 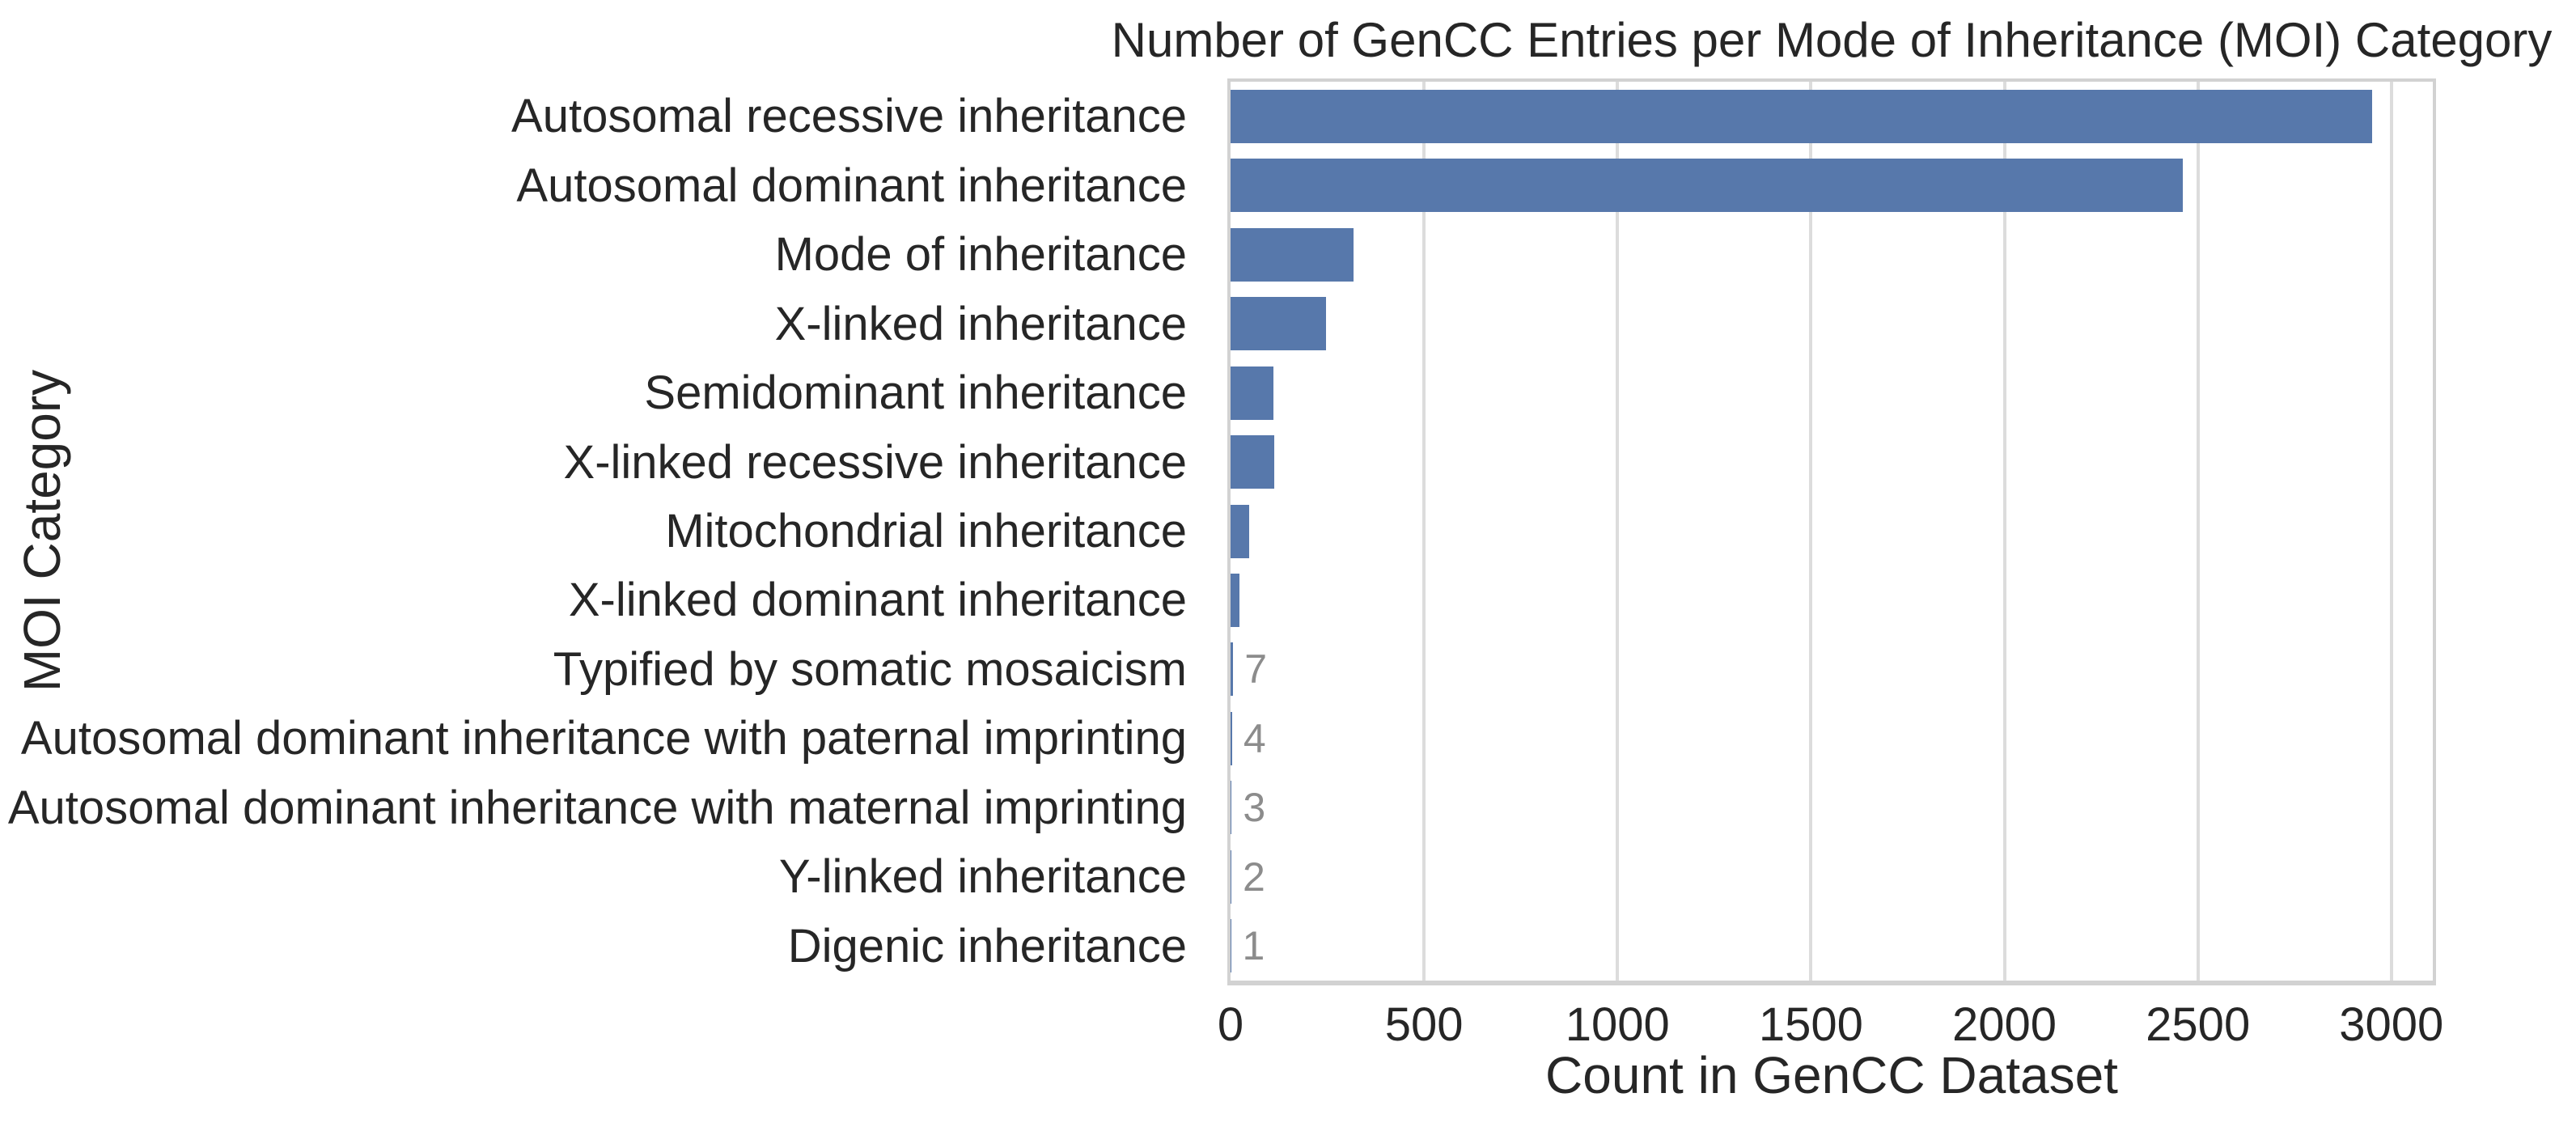 What do you see at coordinates (875, 462) in the screenshot?
I see `category-label: X-linked recessive inheritance` at bounding box center [875, 462].